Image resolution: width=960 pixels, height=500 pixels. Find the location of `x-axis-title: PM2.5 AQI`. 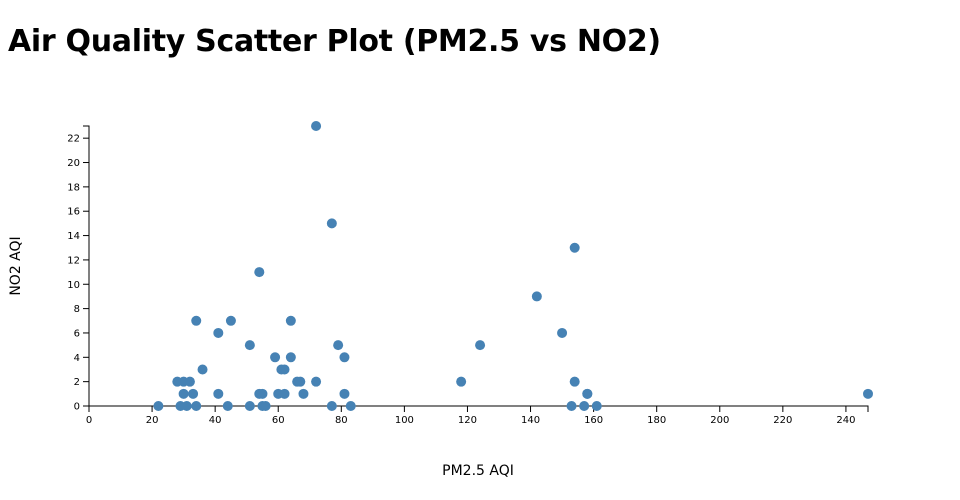

x-axis-title: PM2.5 AQI is located at coordinates (478, 471).